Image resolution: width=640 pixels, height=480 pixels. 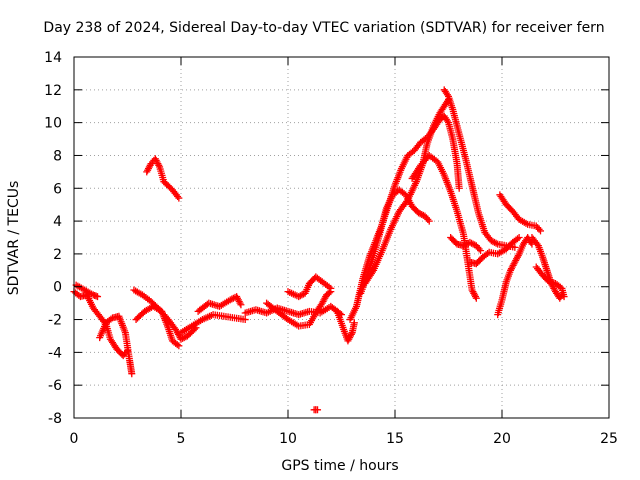 What do you see at coordinates (53, 124) in the screenshot?
I see `y-tick-label: 10` at bounding box center [53, 124].